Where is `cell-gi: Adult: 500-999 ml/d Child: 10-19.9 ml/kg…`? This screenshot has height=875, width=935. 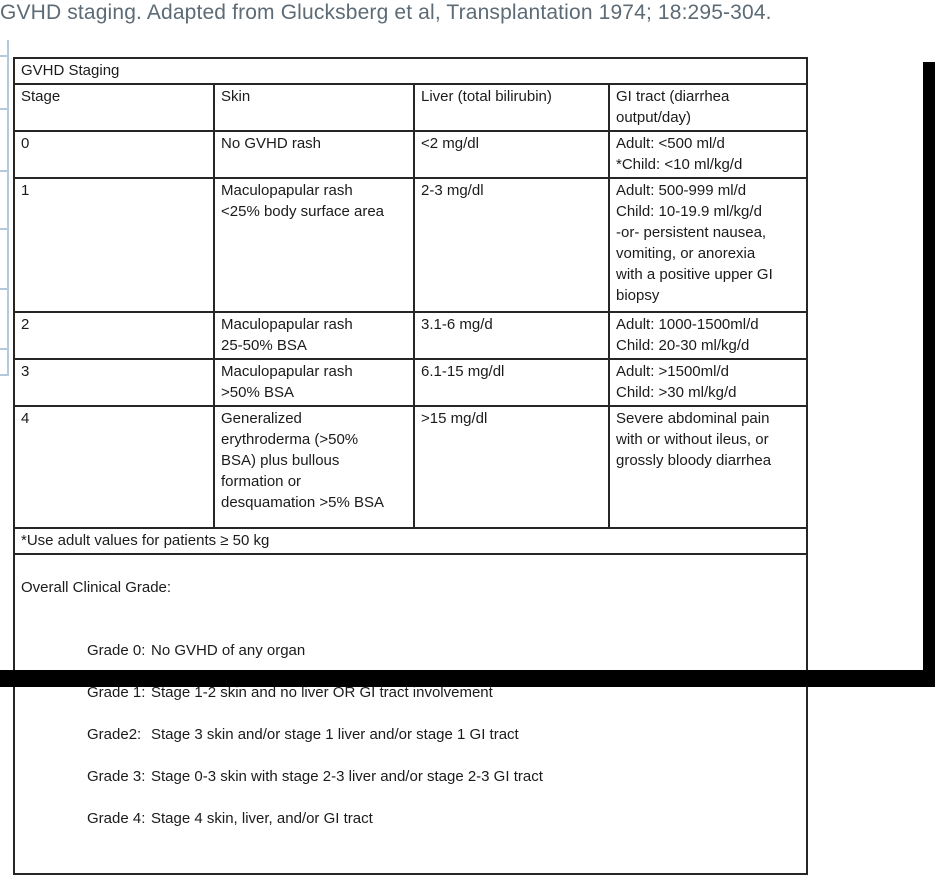 cell-gi: Adult: 500-999 ml/d Child: 10-19.9 ml/kg… is located at coordinates (708, 245).